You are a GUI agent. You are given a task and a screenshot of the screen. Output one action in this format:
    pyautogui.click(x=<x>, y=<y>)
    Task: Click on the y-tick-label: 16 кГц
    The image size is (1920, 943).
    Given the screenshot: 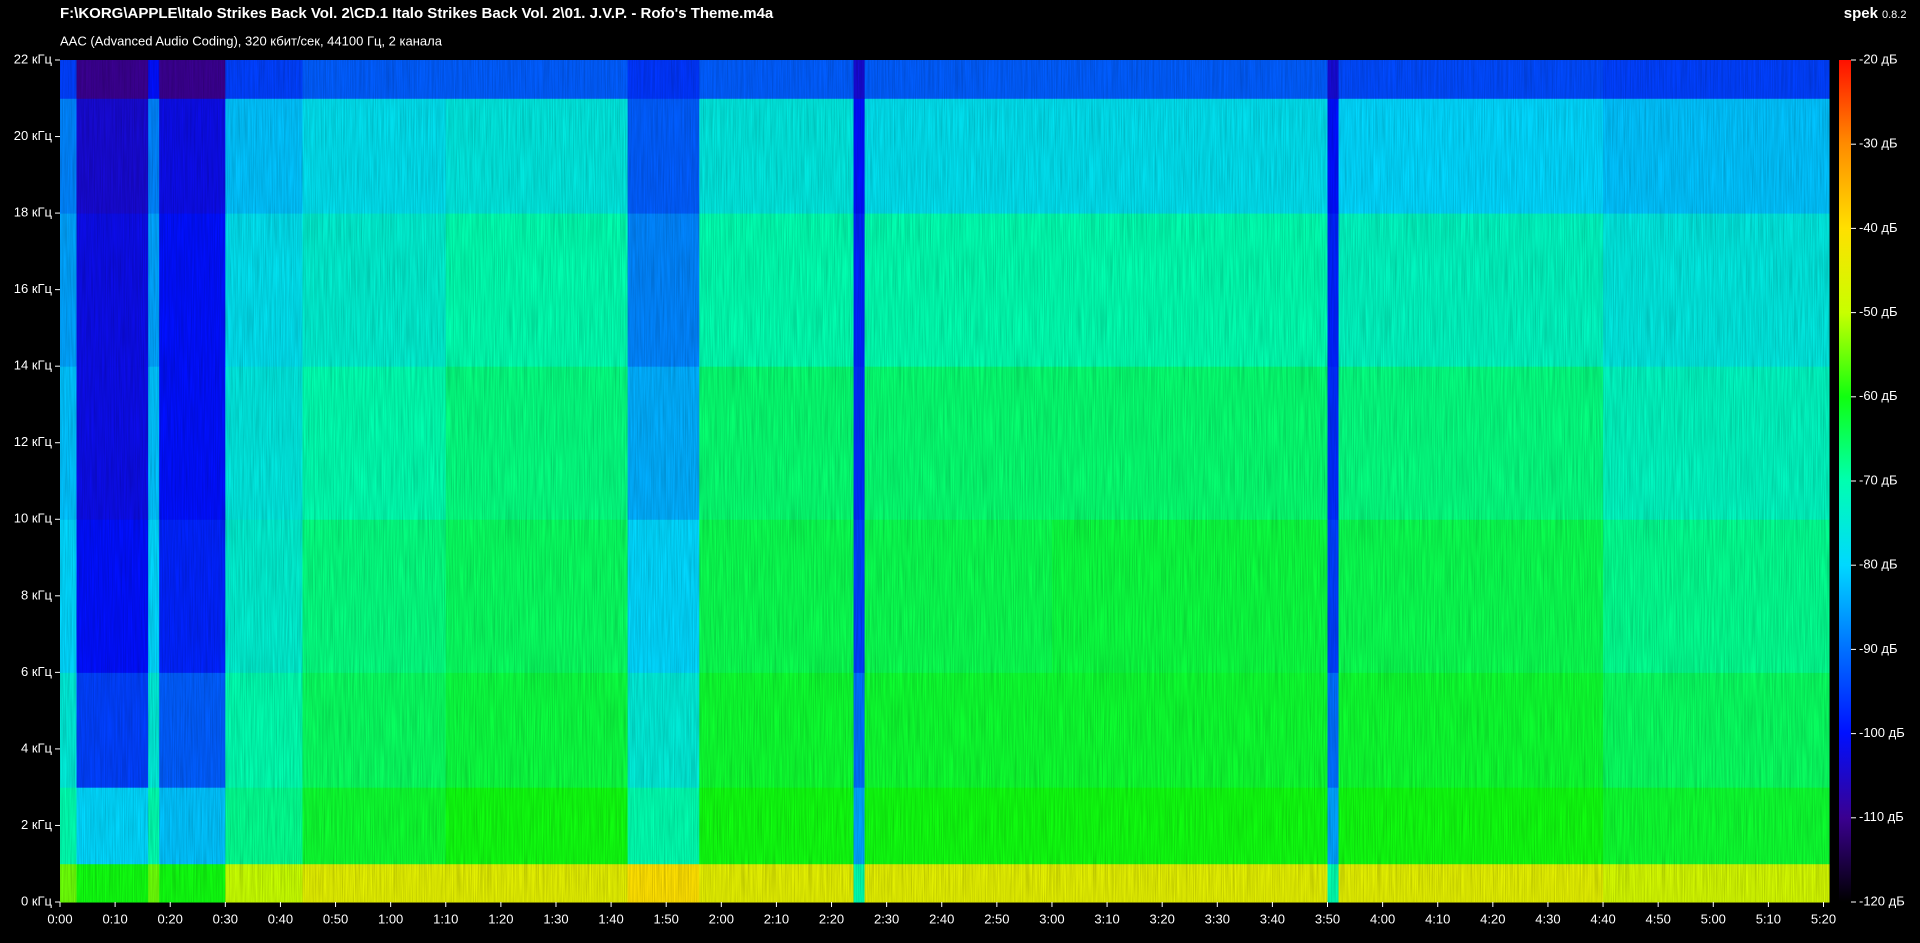 What is the action you would take?
    pyautogui.click(x=33, y=288)
    